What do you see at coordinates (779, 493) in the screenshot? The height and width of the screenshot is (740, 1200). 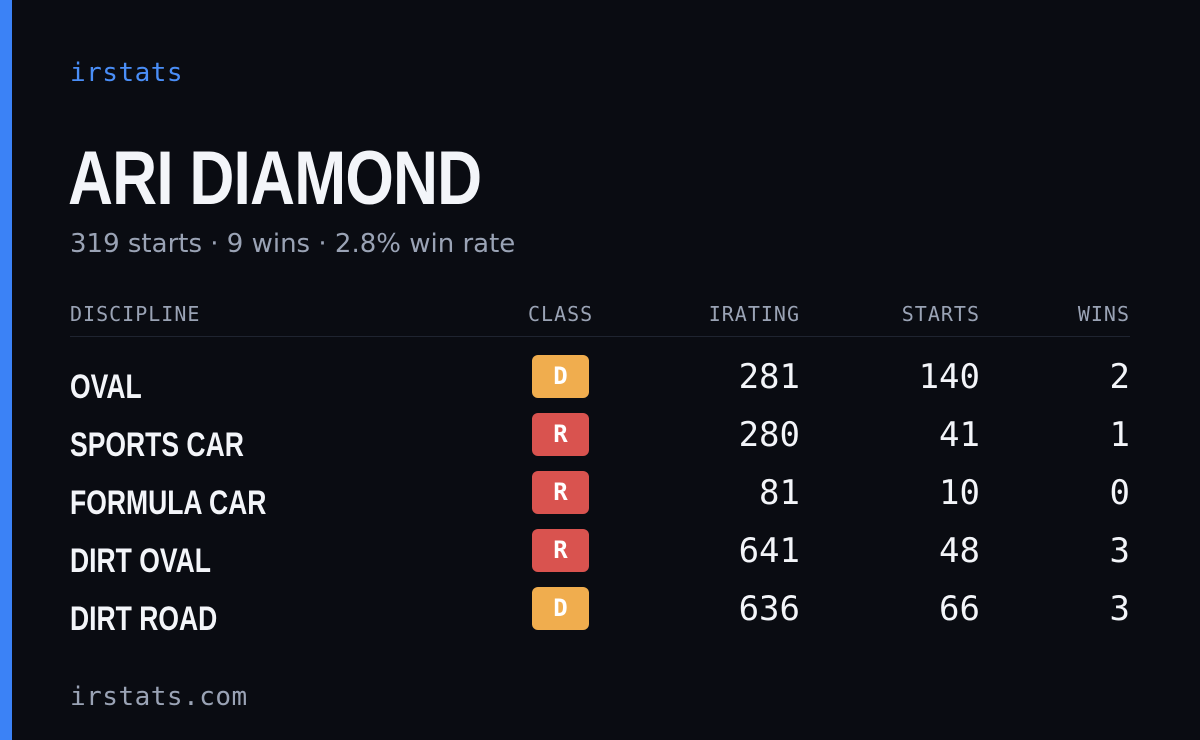 I see `irating-value: 81` at bounding box center [779, 493].